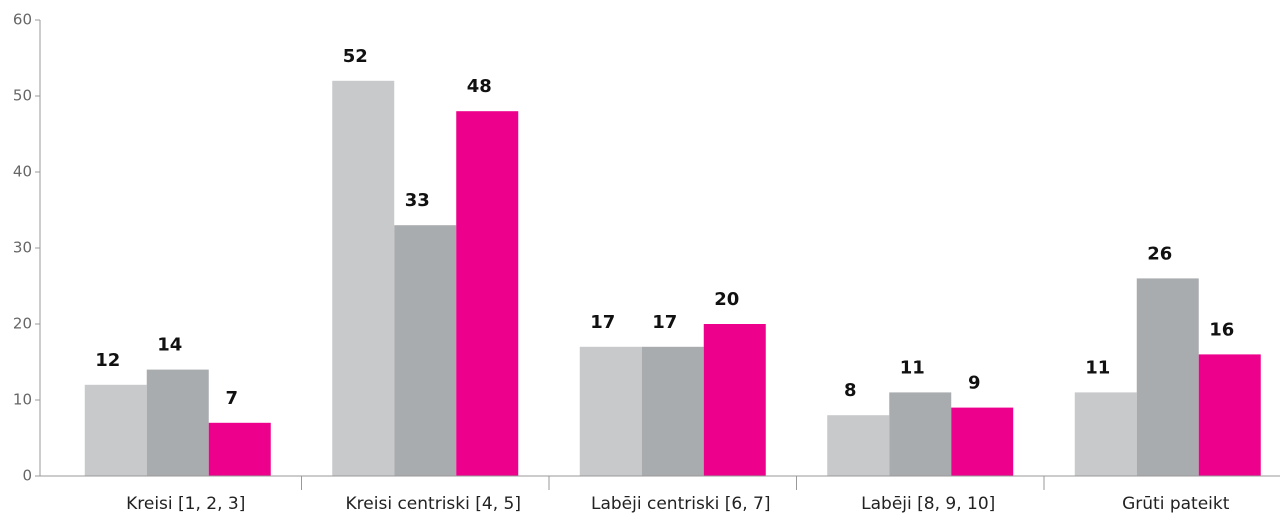 The width and height of the screenshot is (1286, 521). I want to click on value-label: 9, so click(974, 383).